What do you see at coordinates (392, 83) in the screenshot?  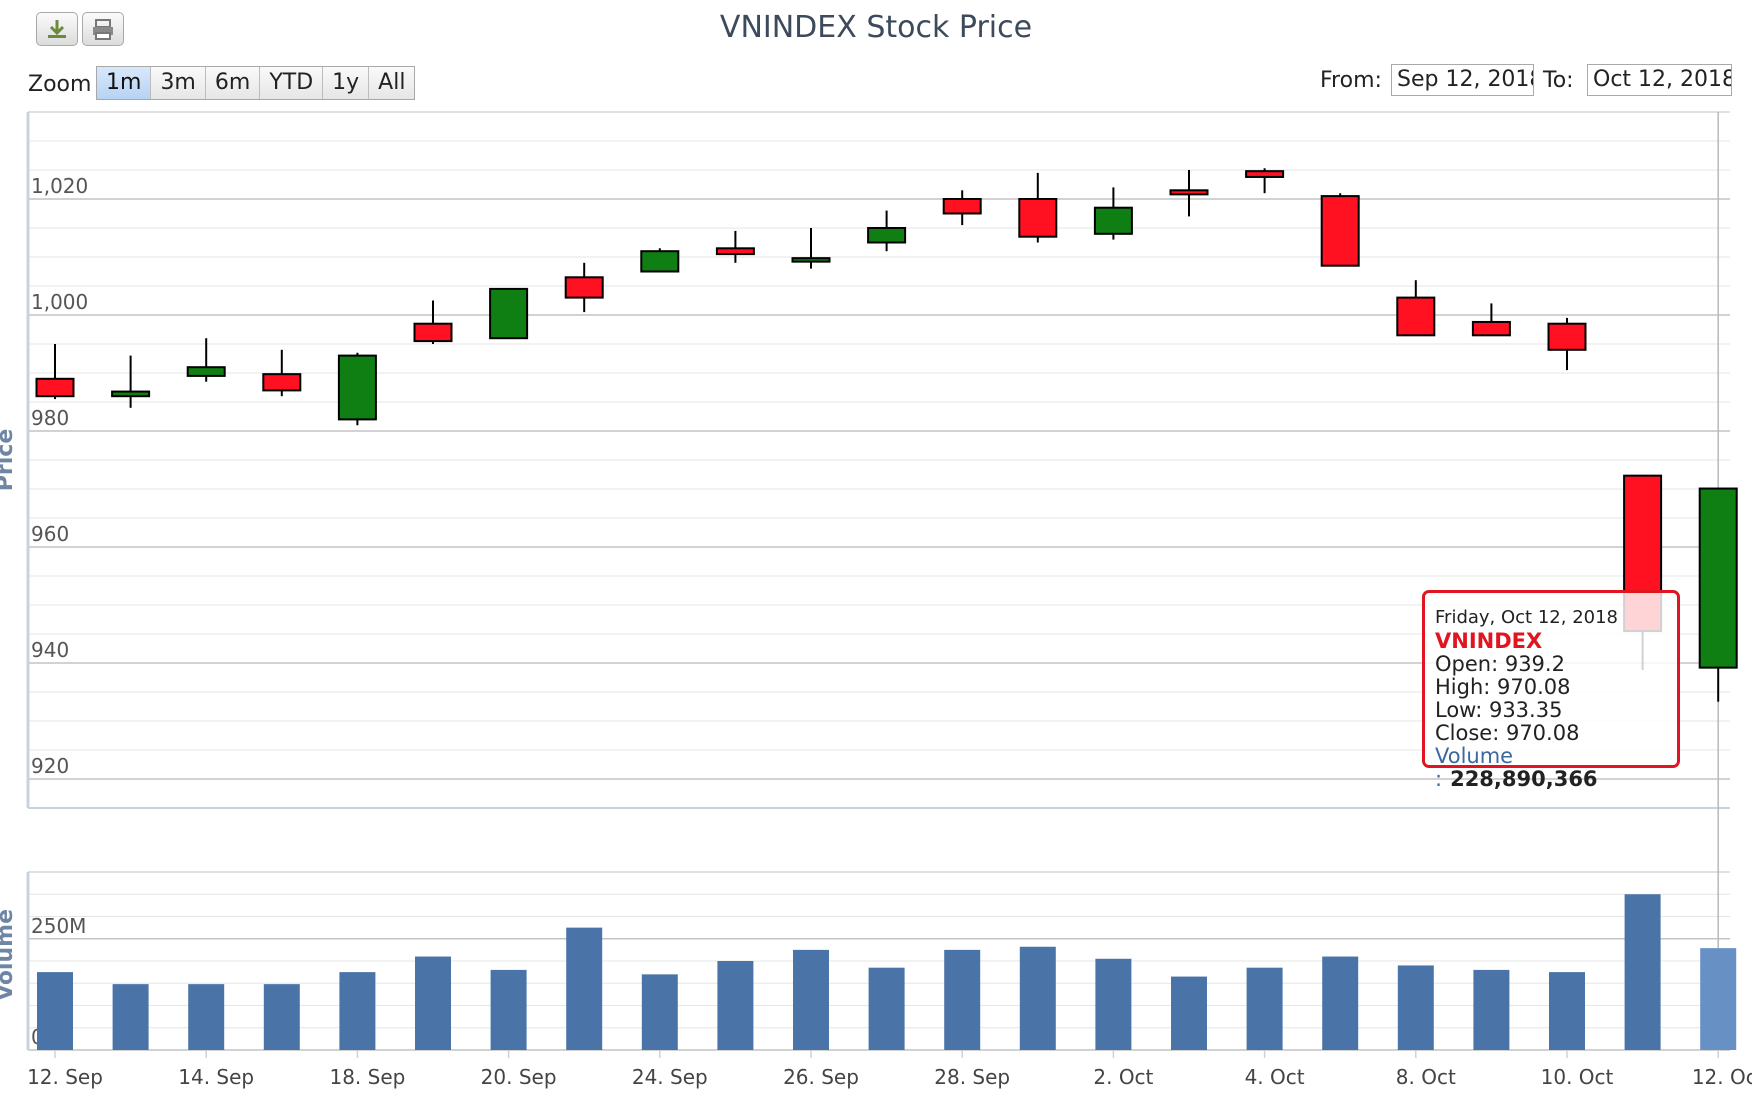 I see `zoom-all-button: All` at bounding box center [392, 83].